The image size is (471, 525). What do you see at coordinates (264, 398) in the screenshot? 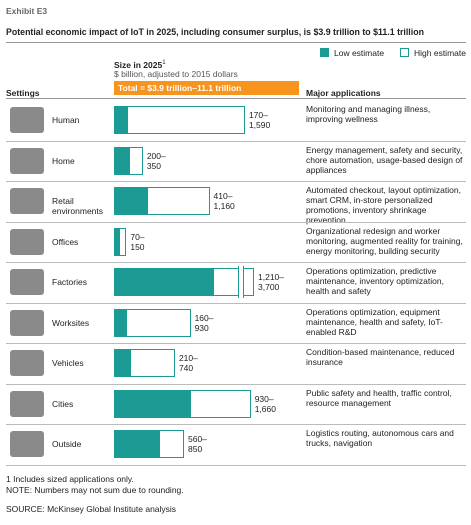
I see `value-label-low: 930–` at bounding box center [264, 398].